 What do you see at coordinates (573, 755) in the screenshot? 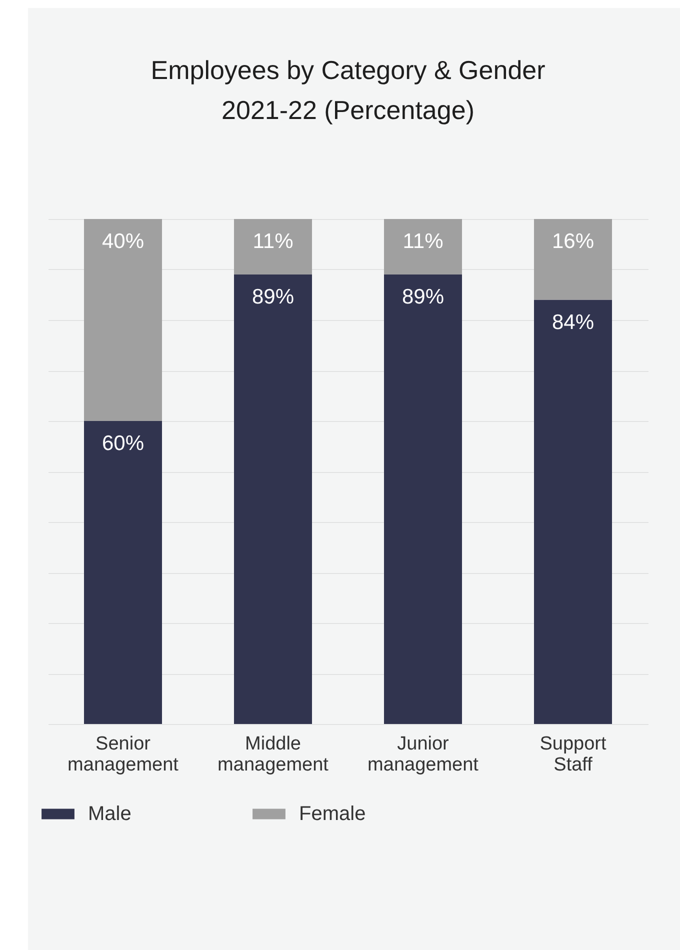
I see `x-tick-label: Support Staff` at bounding box center [573, 755].